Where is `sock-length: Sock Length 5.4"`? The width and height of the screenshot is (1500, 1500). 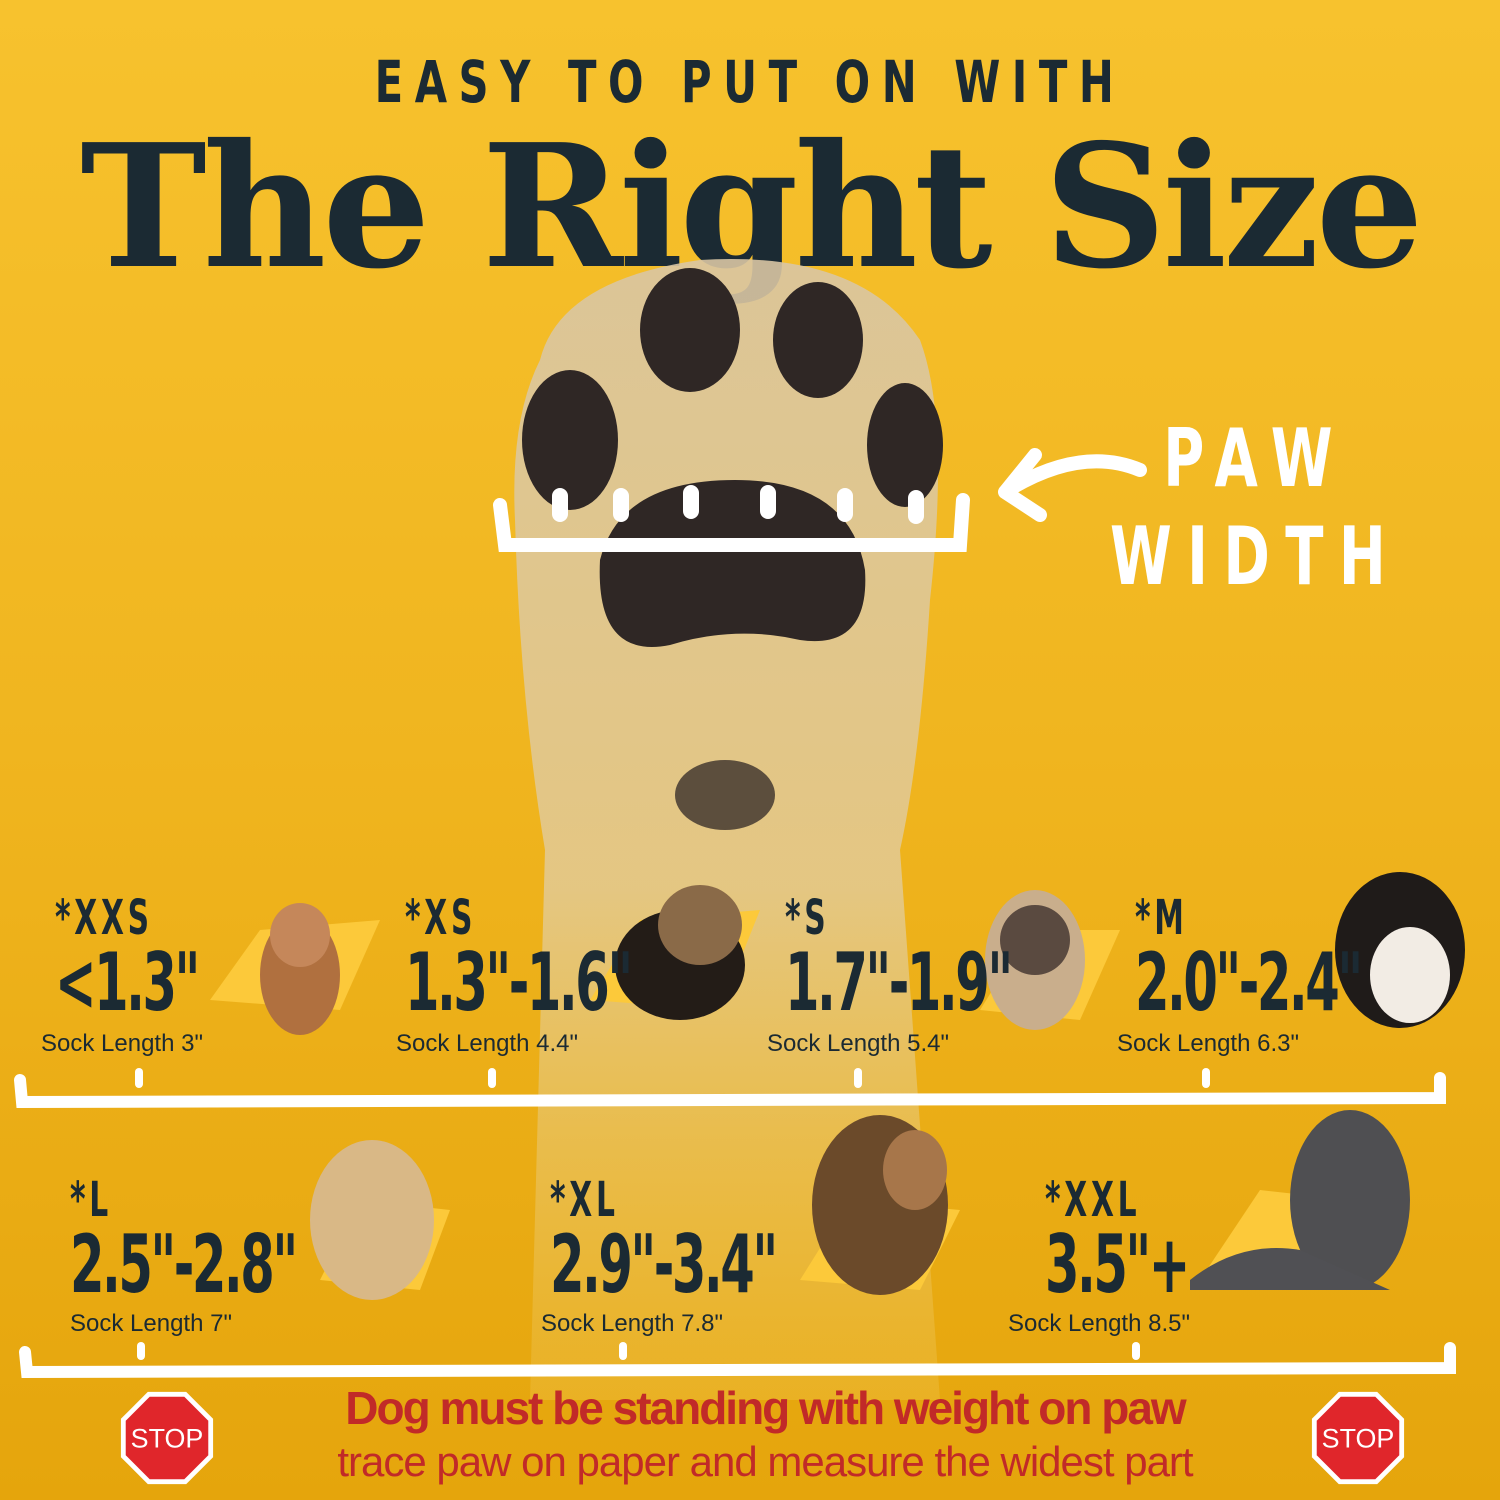 sock-length: Sock Length 5.4" is located at coordinates (858, 1043).